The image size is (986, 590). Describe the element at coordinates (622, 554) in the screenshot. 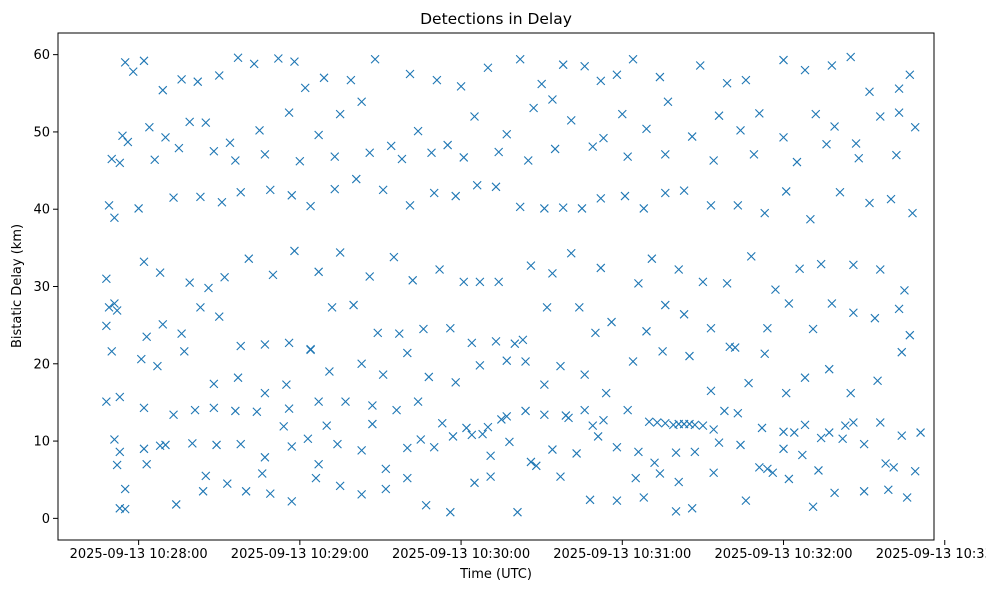

I see `x-tick-label: 2025-09-13 10:31:00` at that location.